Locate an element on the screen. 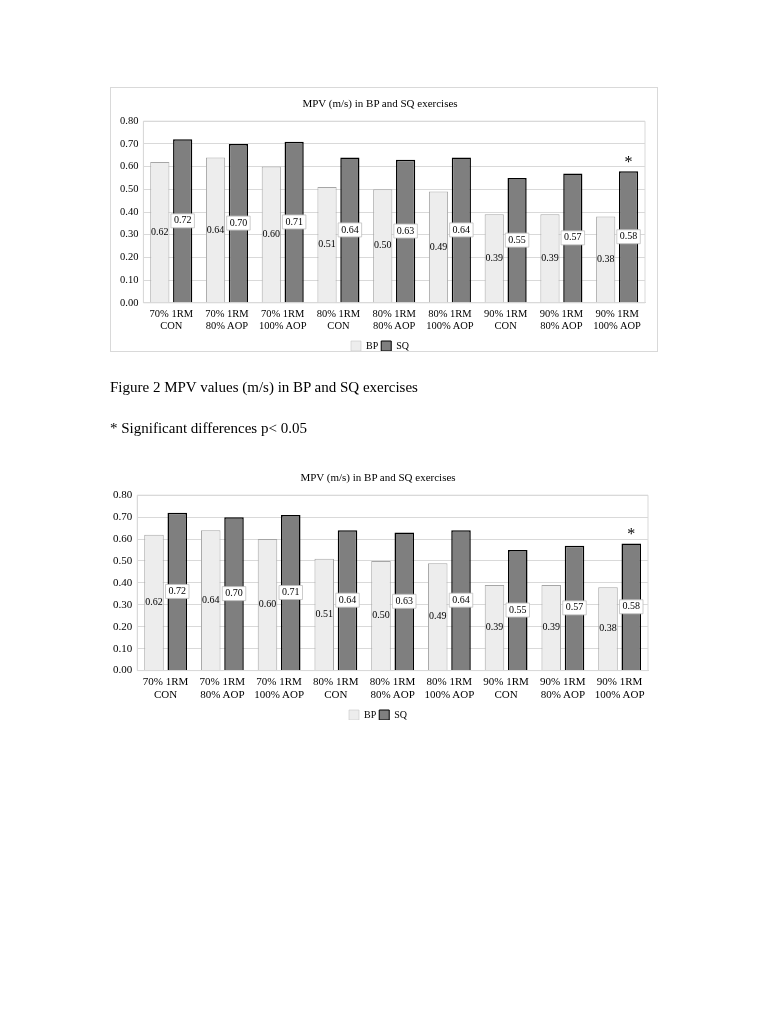  caption: Figure 2 MPV values (m/s) in BP and SQ exercises is located at coordinates (264, 387).